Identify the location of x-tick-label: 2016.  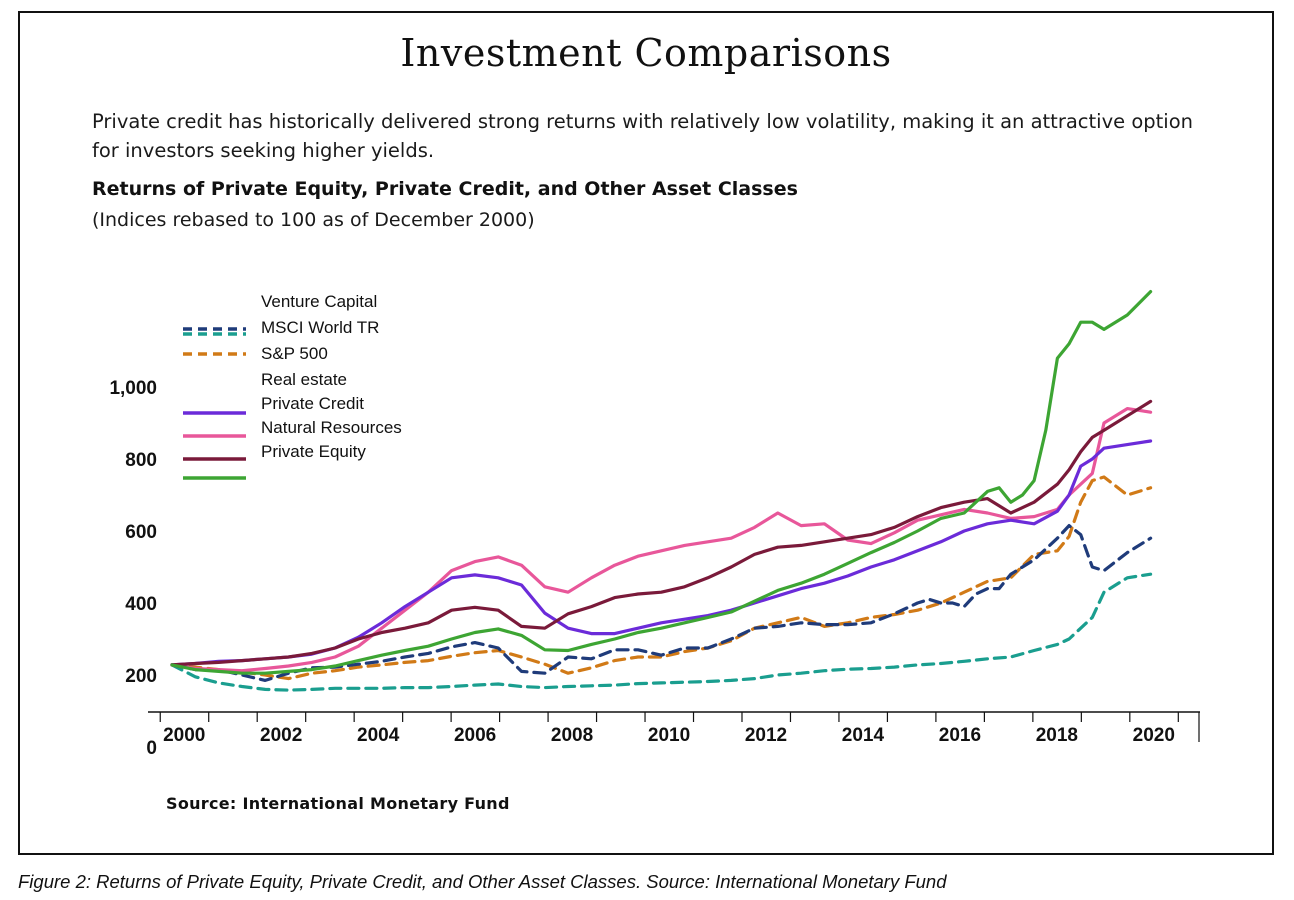
(960, 735).